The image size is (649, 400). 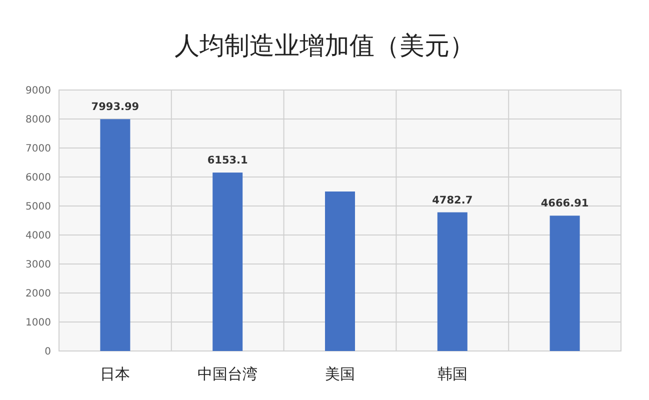 I want to click on y-tick-label: 6000, so click(x=38, y=178).